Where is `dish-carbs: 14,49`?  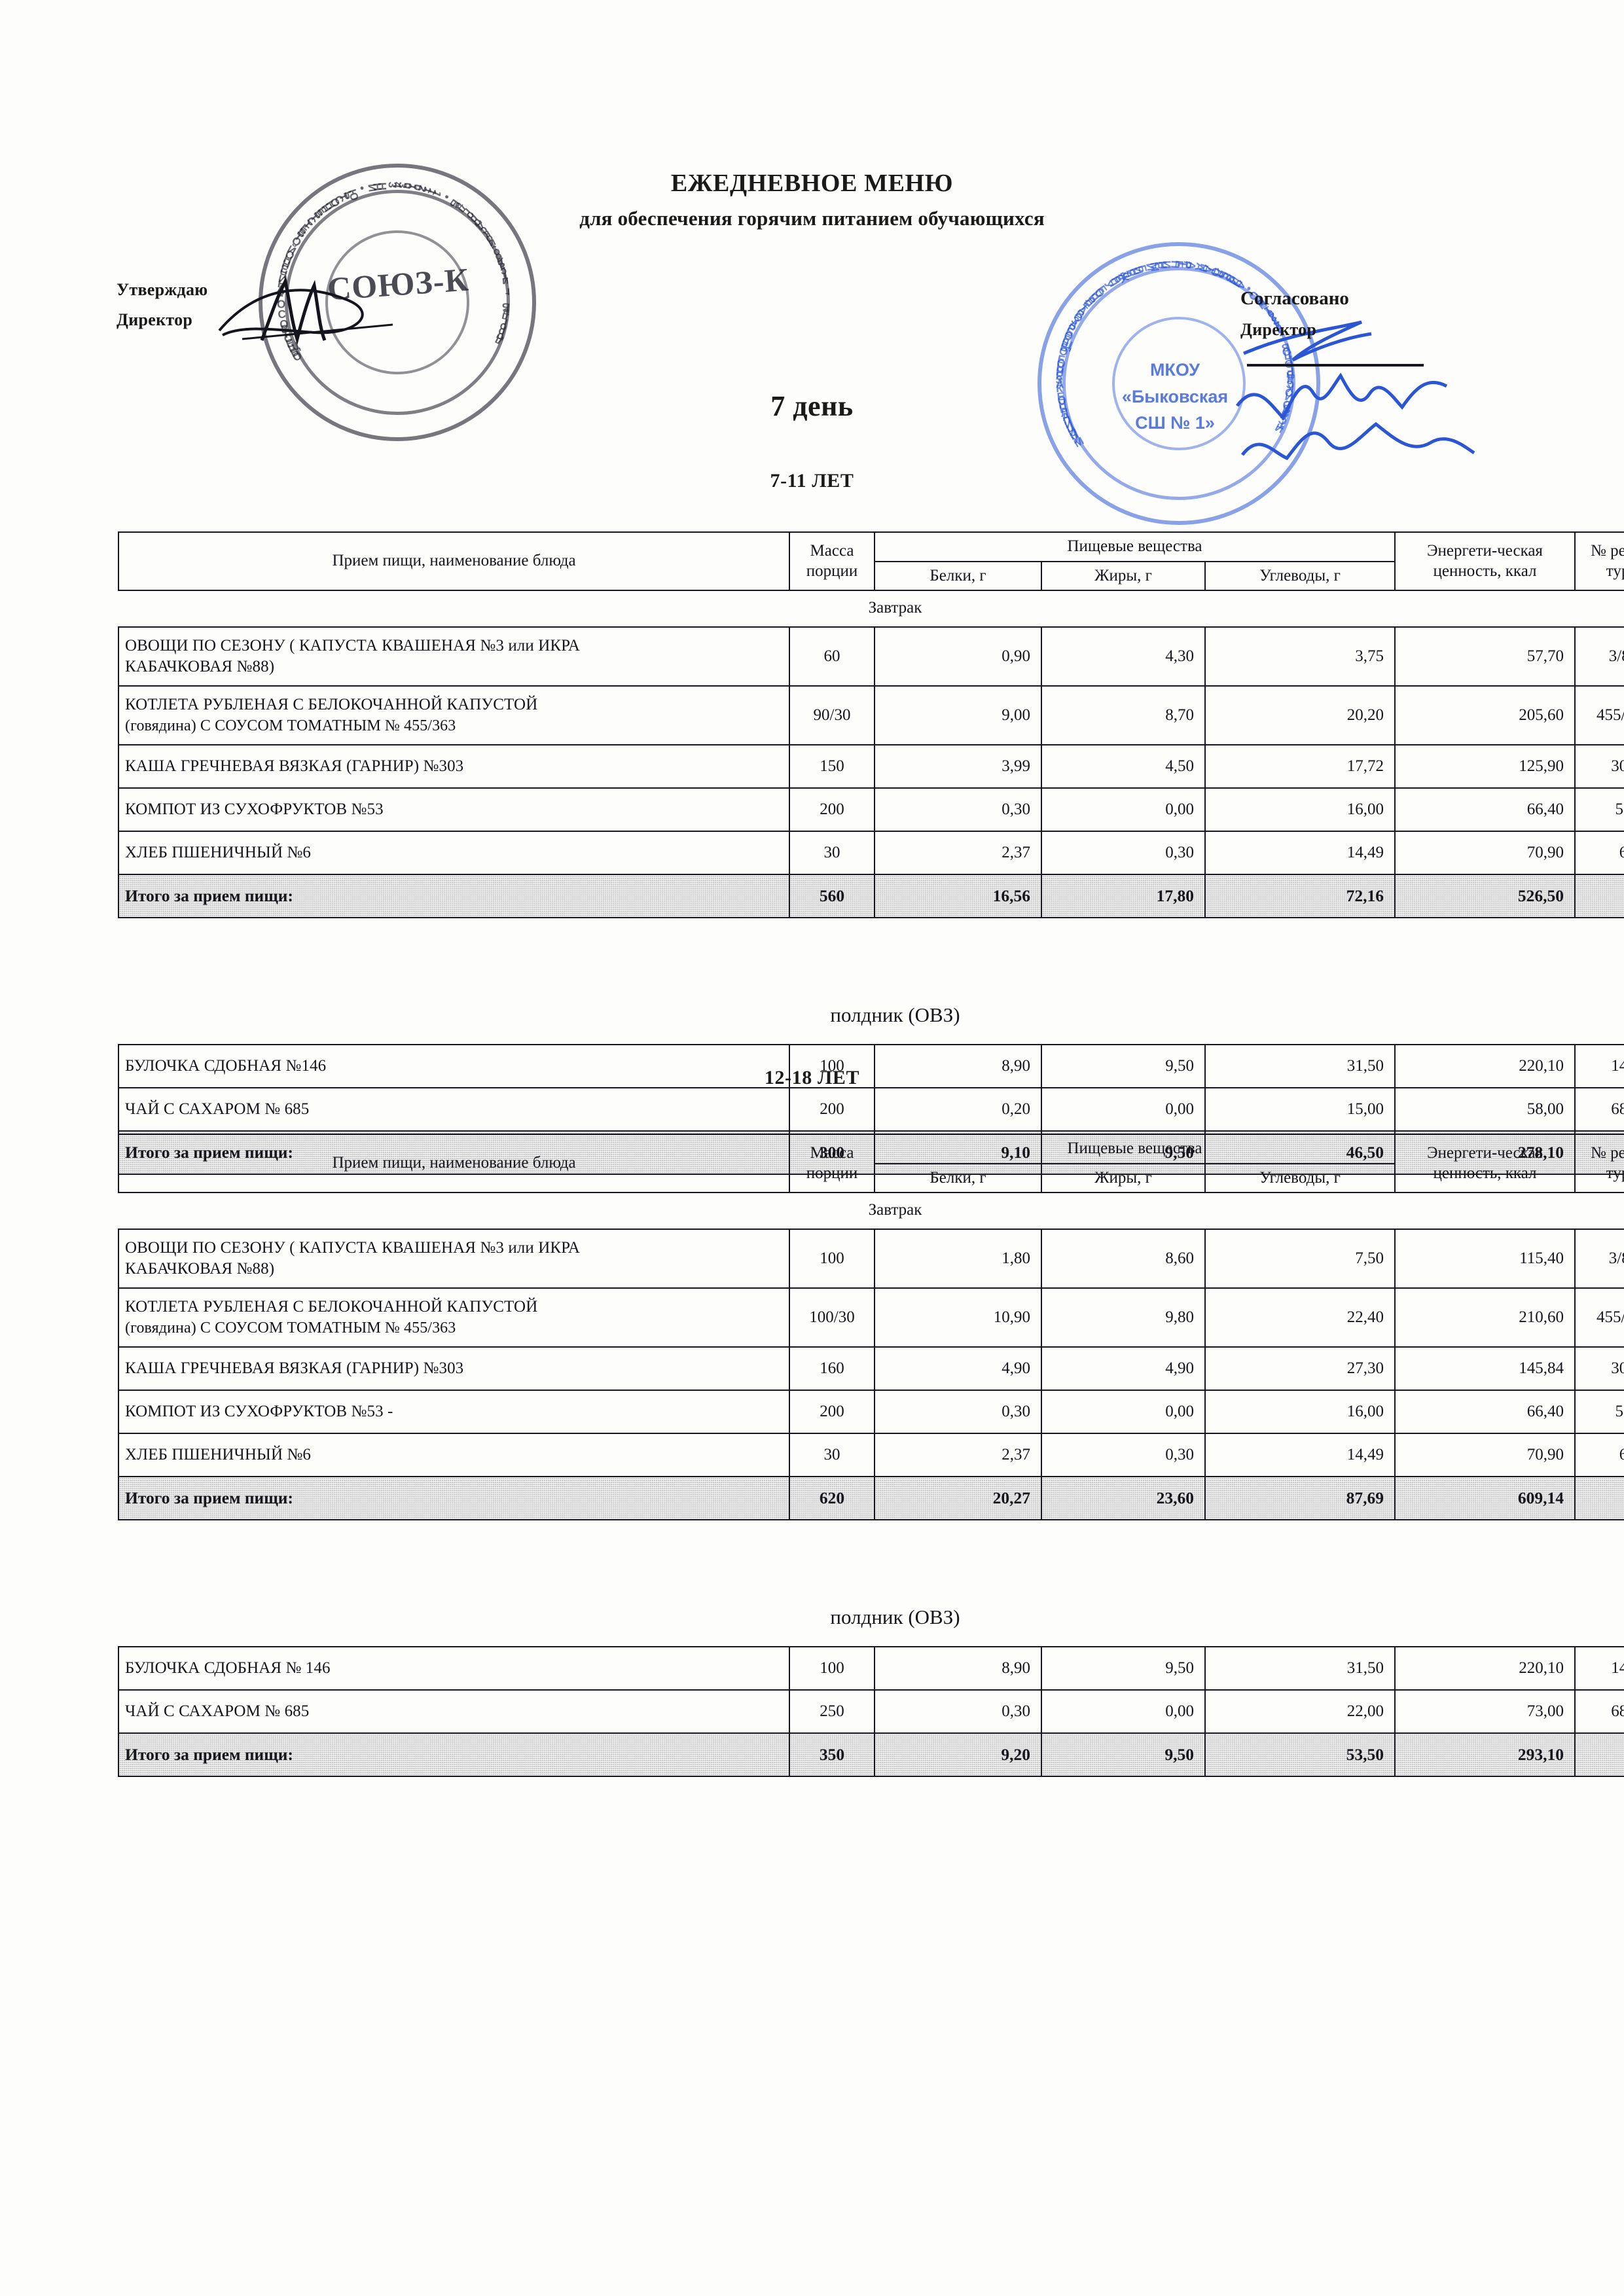 dish-carbs: 14,49 is located at coordinates (1300, 853).